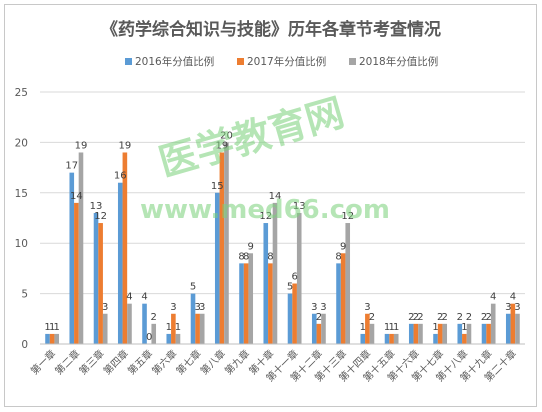  I want to click on y-tick-label: 0, so click(24, 345).